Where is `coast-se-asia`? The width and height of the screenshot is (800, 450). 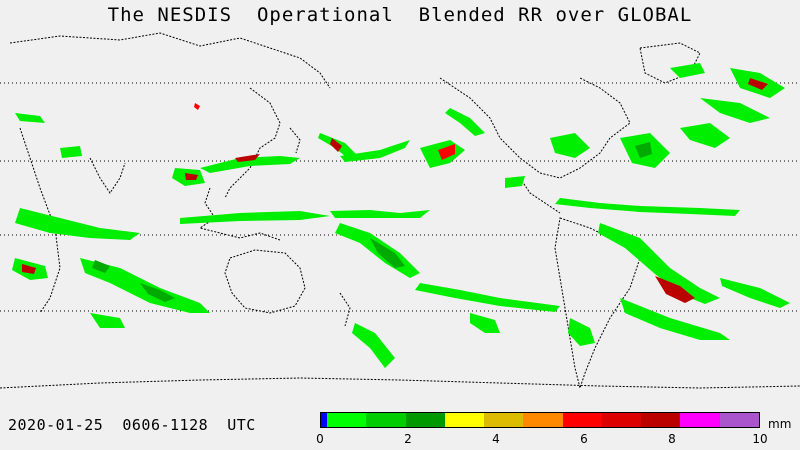 coast-se-asia is located at coordinates (239, 214).